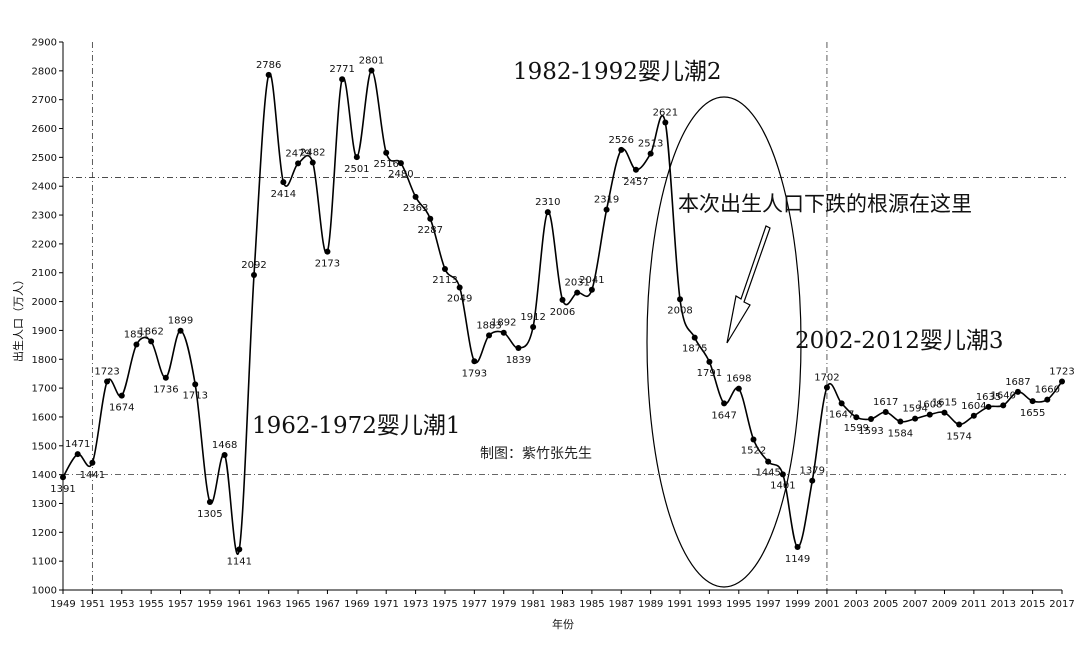  I want to click on y-tick-label: 2900, so click(44, 43).